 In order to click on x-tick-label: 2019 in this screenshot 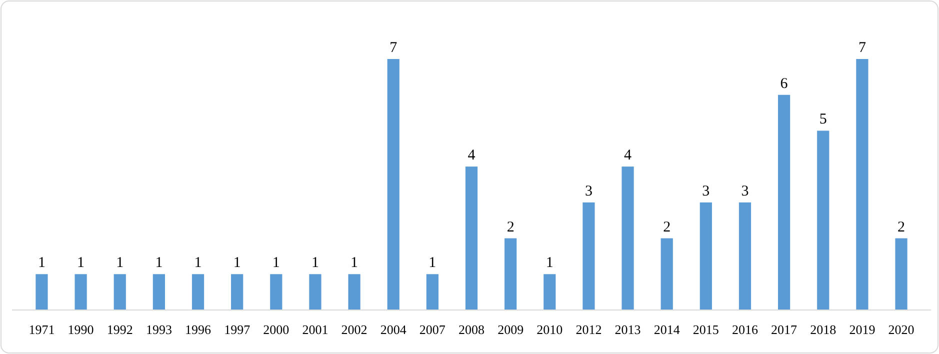, I will do `click(862, 329)`.